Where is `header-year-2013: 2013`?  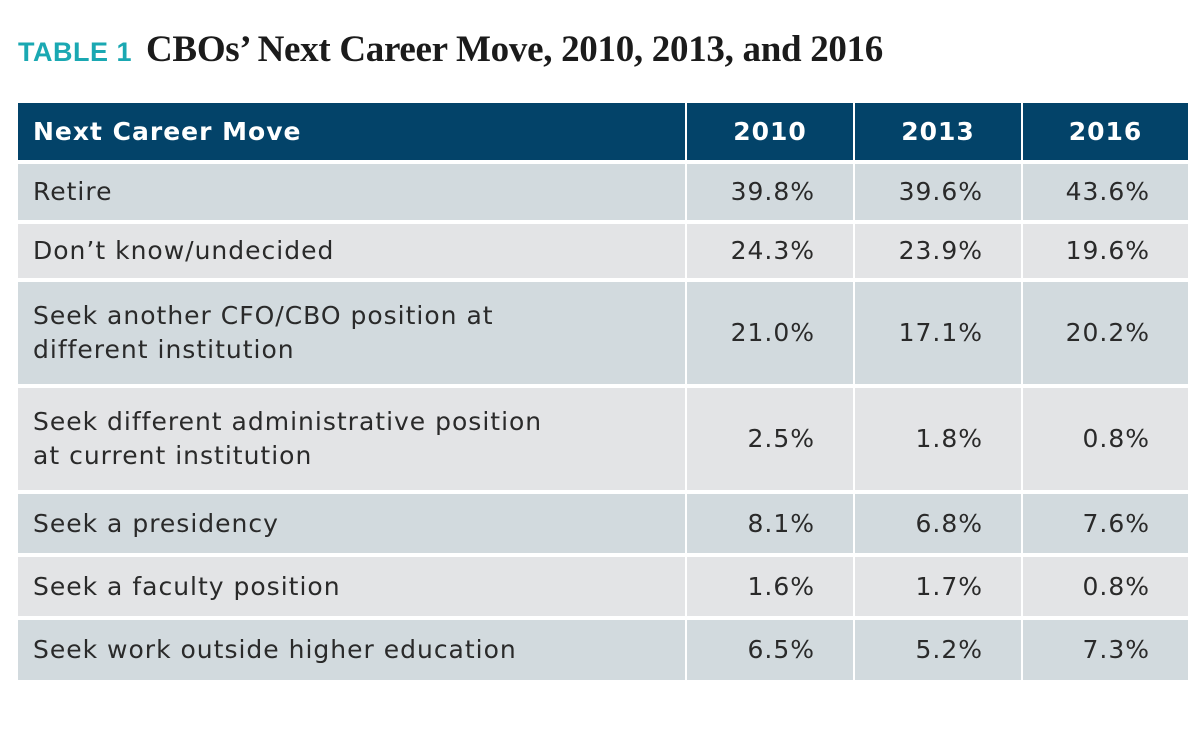 header-year-2013: 2013 is located at coordinates (938, 131).